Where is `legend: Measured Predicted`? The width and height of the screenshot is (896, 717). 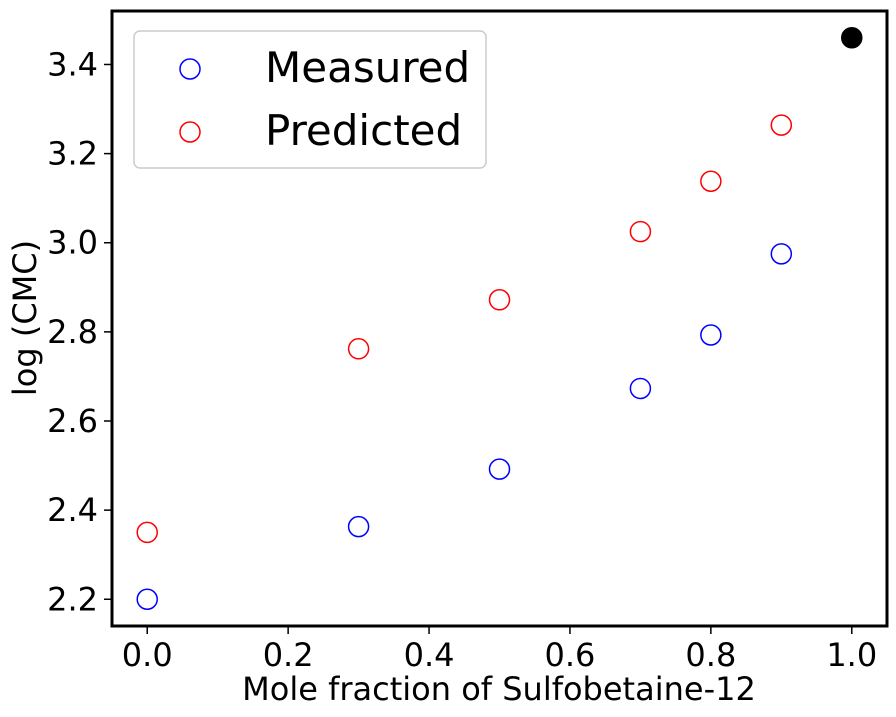
legend: Measured Predicted is located at coordinates (310, 99).